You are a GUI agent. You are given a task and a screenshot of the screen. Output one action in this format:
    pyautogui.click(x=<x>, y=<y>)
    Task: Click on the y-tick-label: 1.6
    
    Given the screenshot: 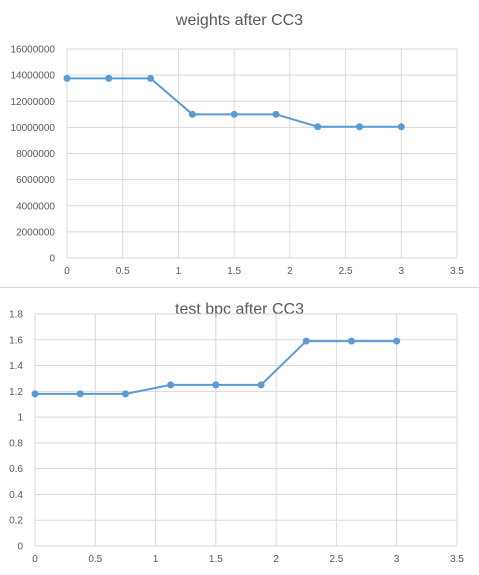 What is the action you would take?
    pyautogui.click(x=16, y=340)
    